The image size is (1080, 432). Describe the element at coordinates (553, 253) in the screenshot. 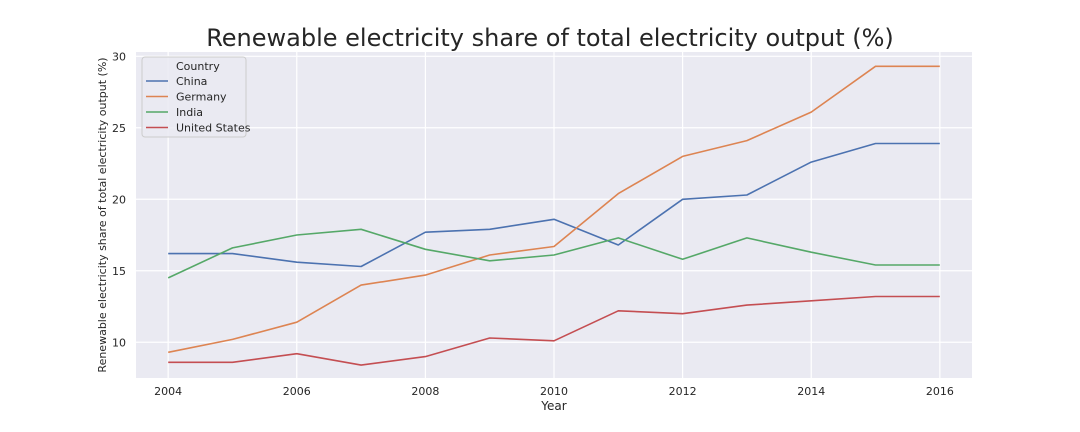

I see `series-line-india` at that location.